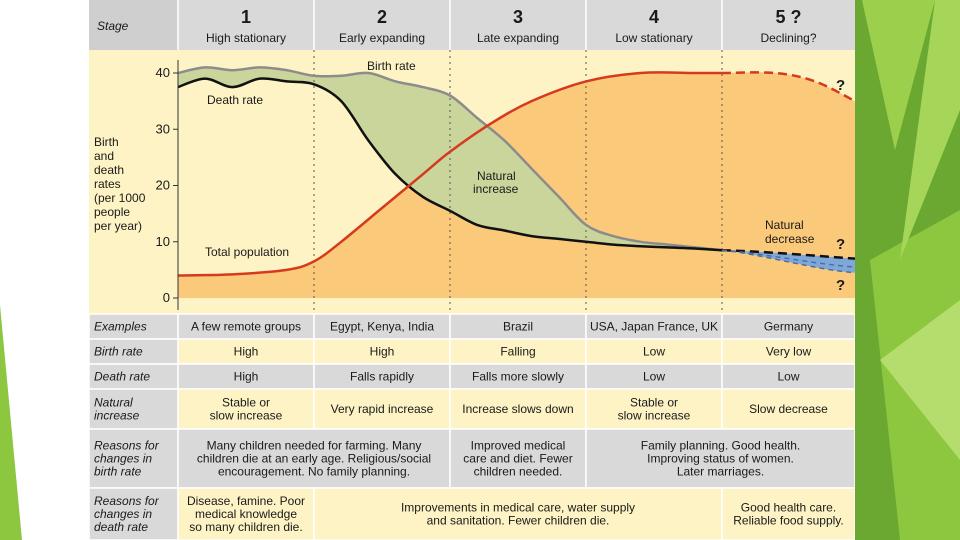 The width and height of the screenshot is (960, 540). Describe the element at coordinates (788, 521) in the screenshot. I see `table-cell-text: Reliable food supply.` at that location.